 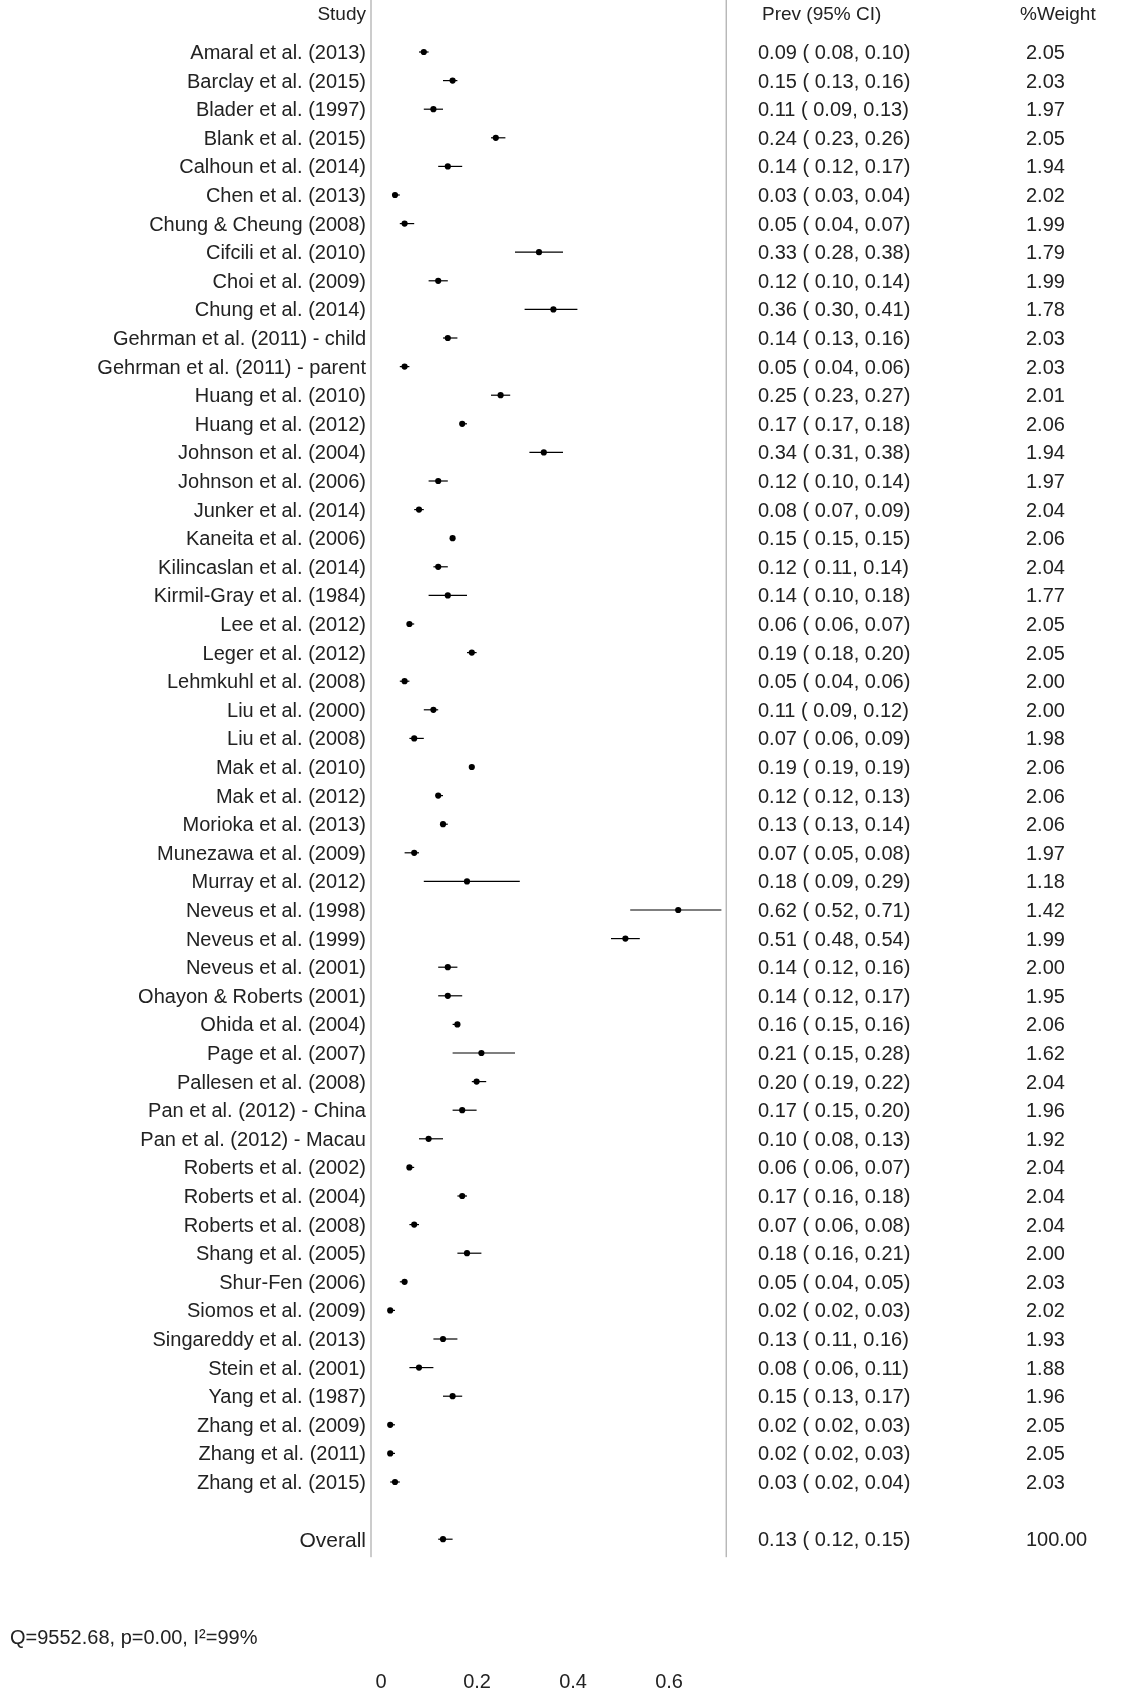 What do you see at coordinates (290, 795) in the screenshot?
I see `y-tick-label: Mak et al. (2012)` at bounding box center [290, 795].